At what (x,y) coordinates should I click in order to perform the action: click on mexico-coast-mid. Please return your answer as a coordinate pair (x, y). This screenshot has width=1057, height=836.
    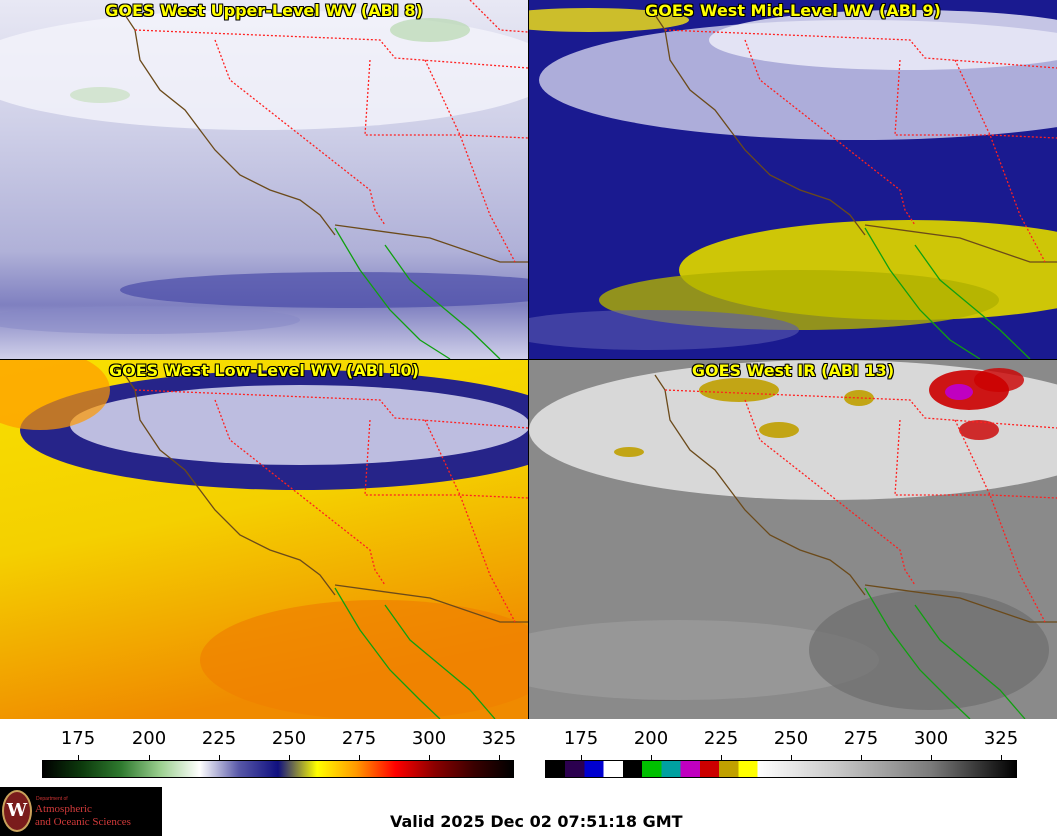
    Looking at the image, I should click on (947, 293).